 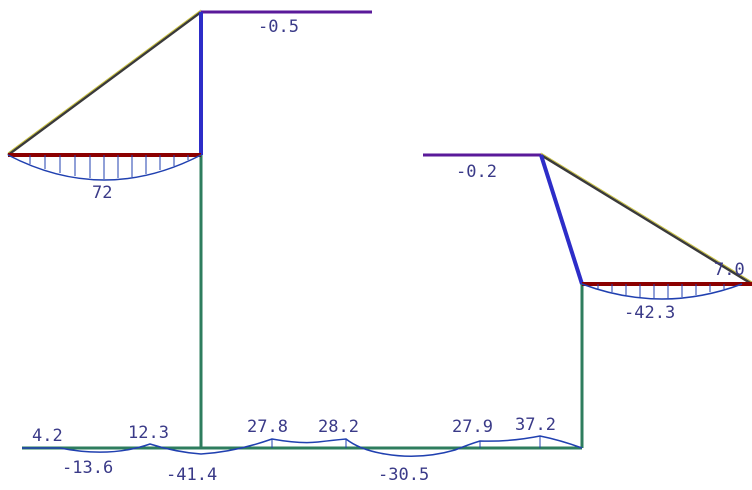 I want to click on label-right-edge: 7.0, so click(x=729, y=270).